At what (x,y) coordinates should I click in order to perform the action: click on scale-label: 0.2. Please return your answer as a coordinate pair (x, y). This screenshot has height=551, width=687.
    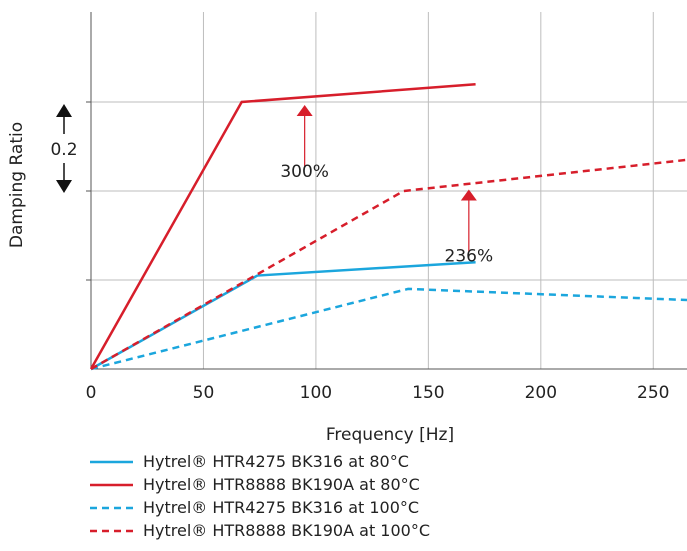
    Looking at the image, I should click on (63, 150).